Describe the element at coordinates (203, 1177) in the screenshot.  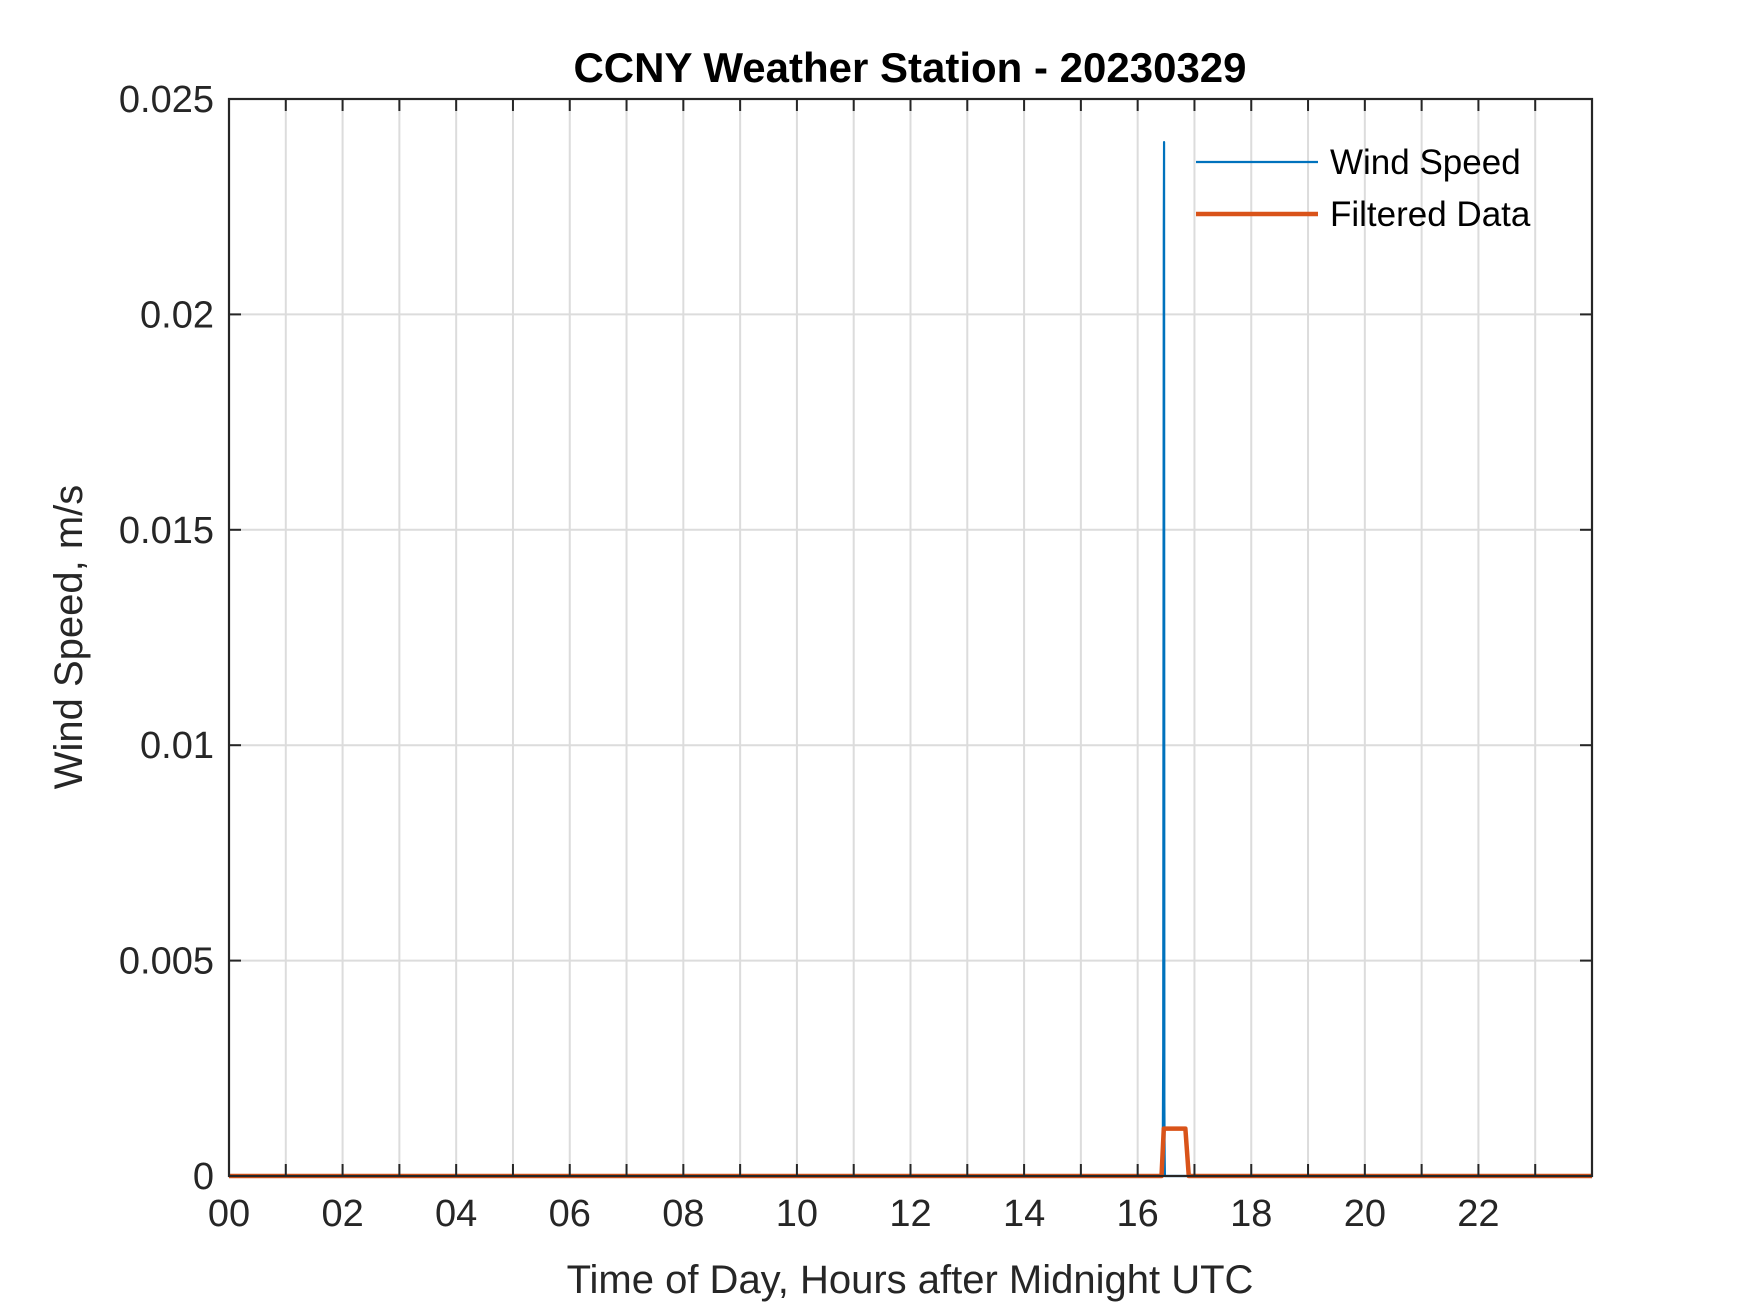
I see `y-tick-label: 0` at that location.